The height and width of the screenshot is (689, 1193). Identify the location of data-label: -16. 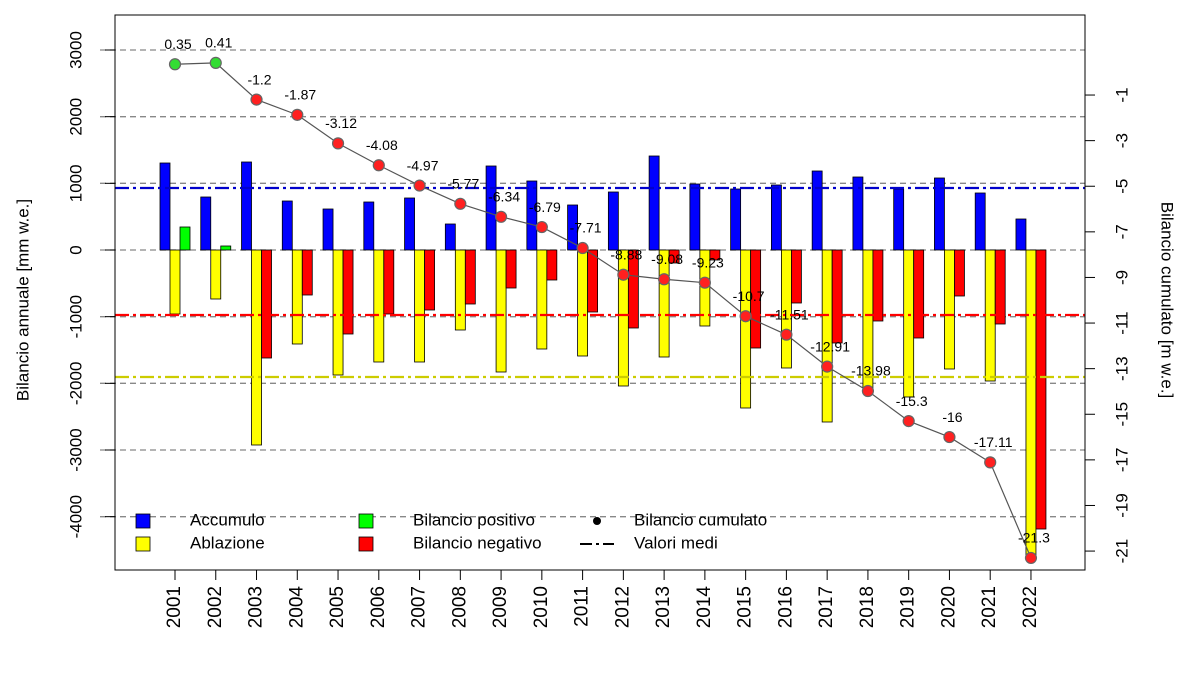
(952, 417).